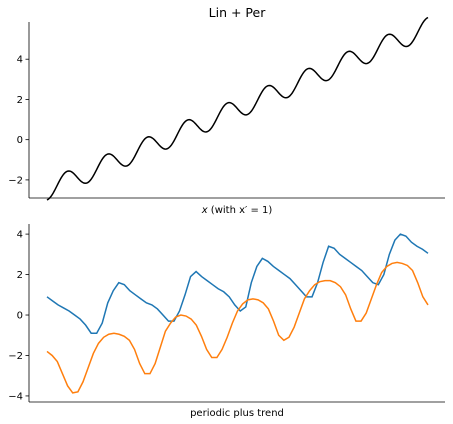 The width and height of the screenshot is (453, 424). What do you see at coordinates (238, 12) in the screenshot?
I see `top-chart-title: Lin + Per` at bounding box center [238, 12].